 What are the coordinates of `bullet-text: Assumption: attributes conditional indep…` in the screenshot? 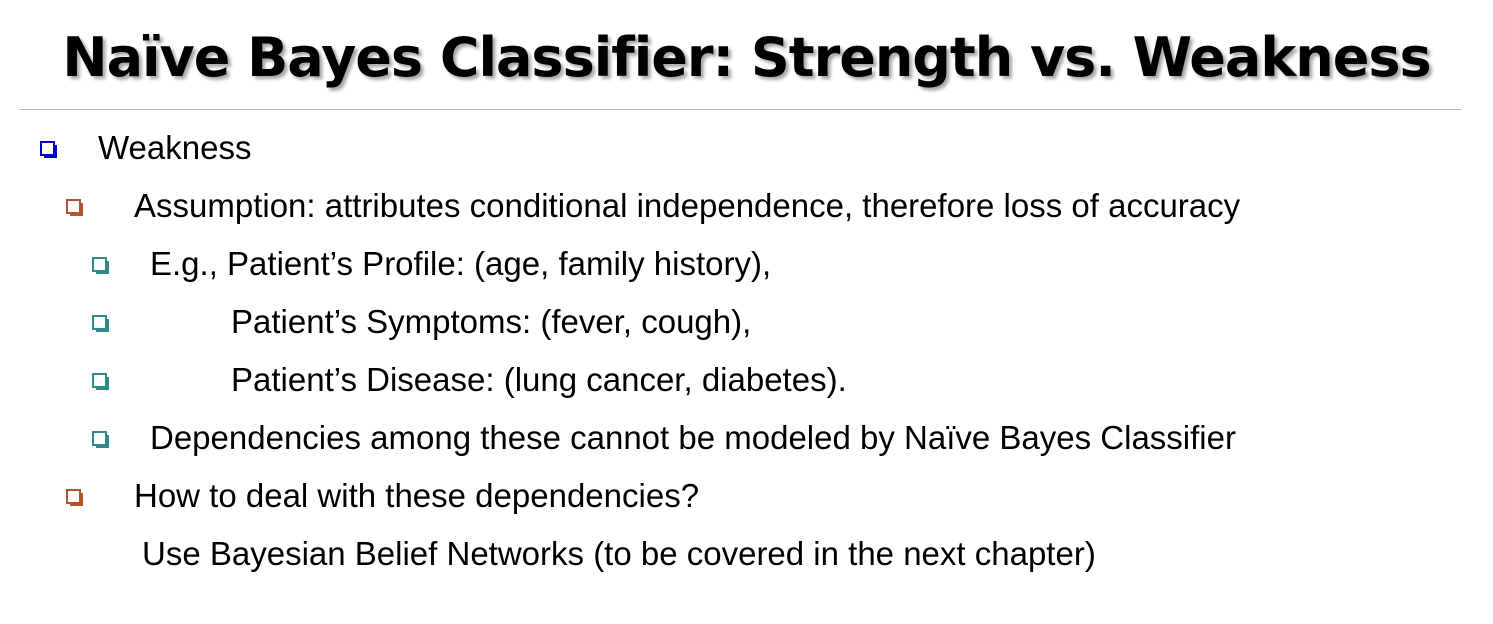 It's located at (687, 205).